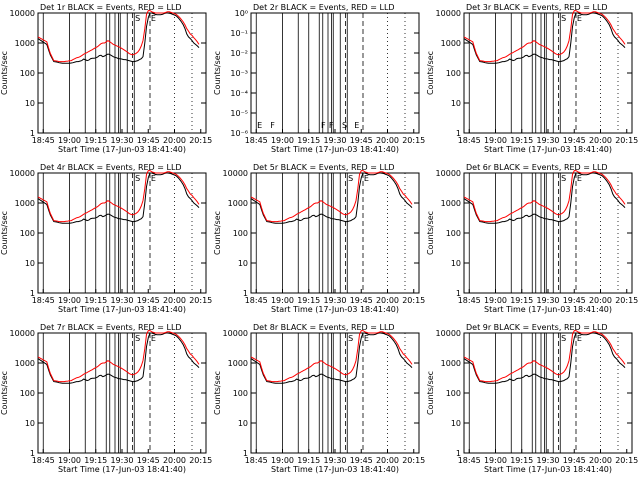  Describe the element at coordinates (111, 7) in the screenshot. I see `panel-title: Det 1r BLACK = Events, RED = LLD` at that location.